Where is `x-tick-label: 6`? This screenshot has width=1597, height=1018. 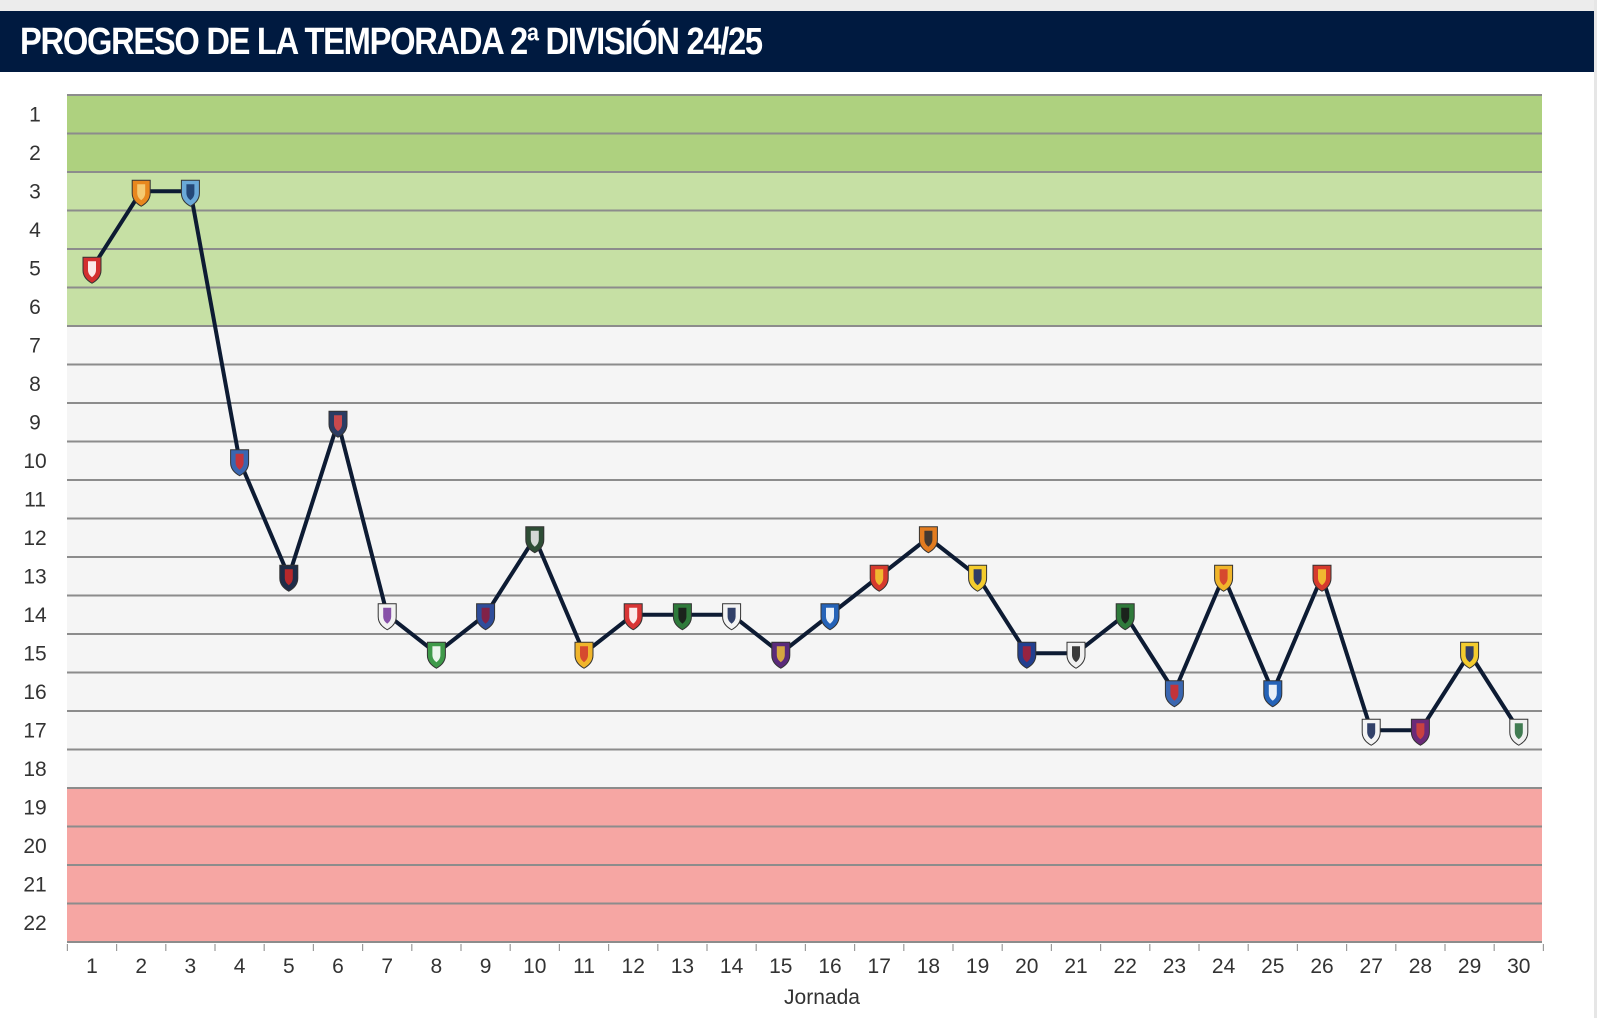
x-tick-label: 6 is located at coordinates (338, 966).